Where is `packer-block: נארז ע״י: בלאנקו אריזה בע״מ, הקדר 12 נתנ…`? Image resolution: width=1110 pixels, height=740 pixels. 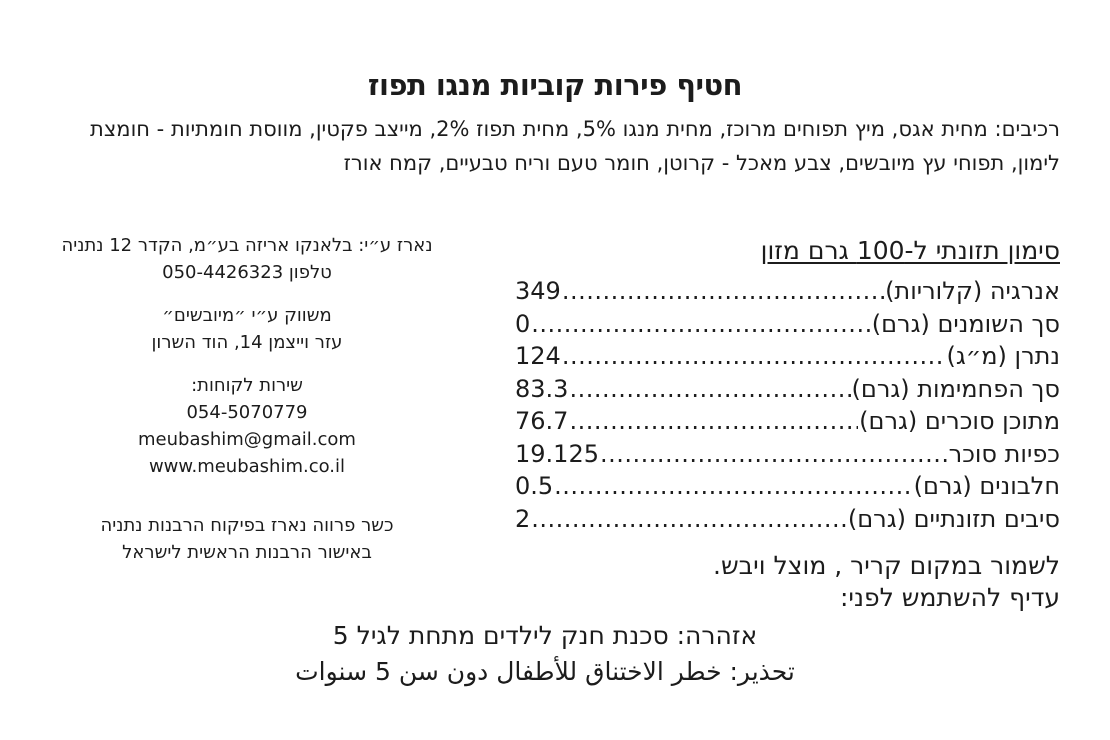
packer-block: נארז ע״י: בלאנקו אריזה בע״מ, הקדר 12 נתנ… is located at coordinates (247, 259).